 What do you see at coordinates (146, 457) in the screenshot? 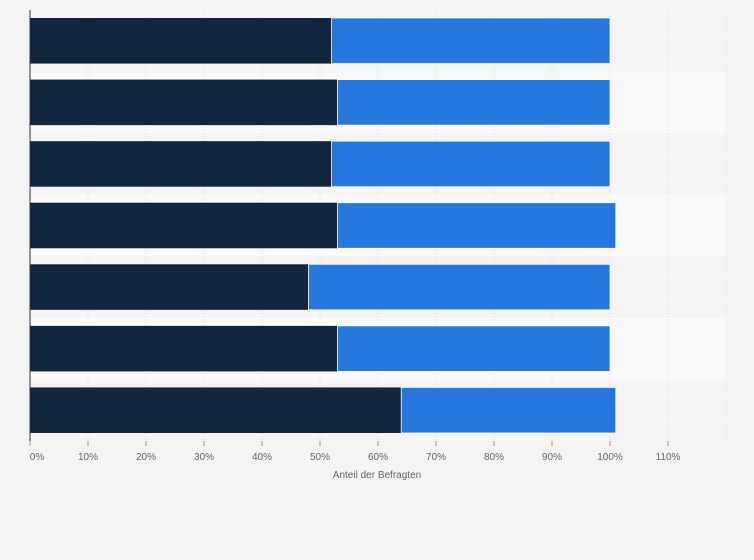
I see `x-tick-label: 20%` at bounding box center [146, 457].